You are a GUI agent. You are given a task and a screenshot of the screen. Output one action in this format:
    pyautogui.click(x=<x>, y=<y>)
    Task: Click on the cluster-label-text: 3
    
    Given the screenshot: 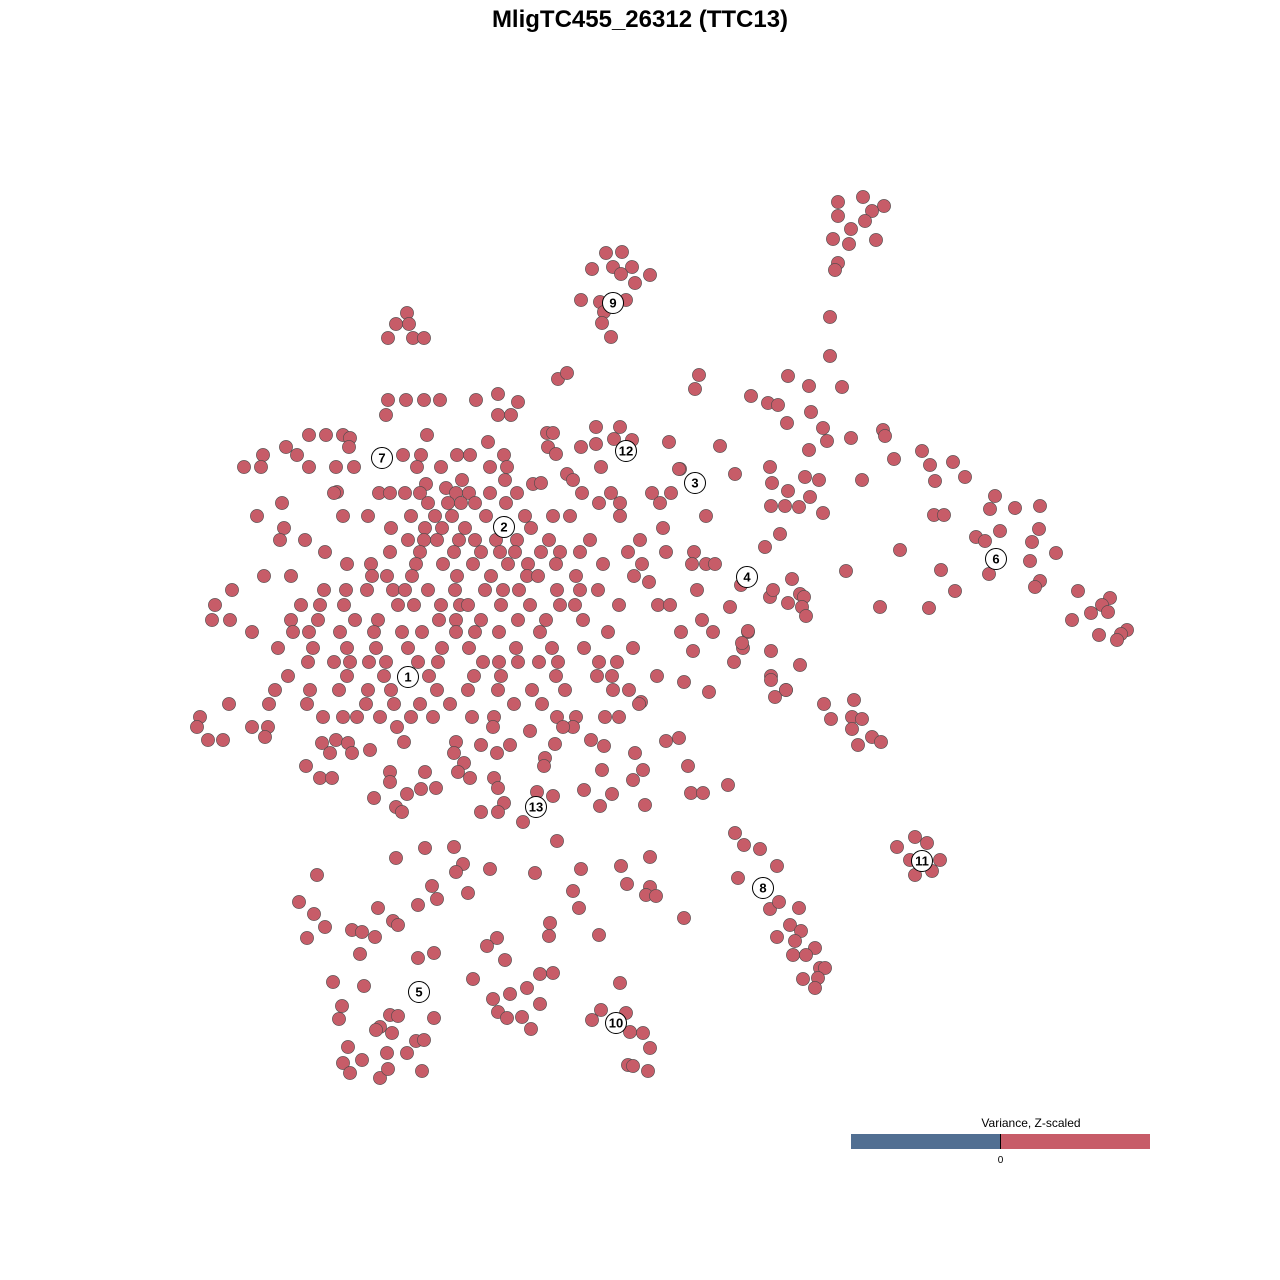 What is the action you would take?
    pyautogui.click(x=694, y=483)
    